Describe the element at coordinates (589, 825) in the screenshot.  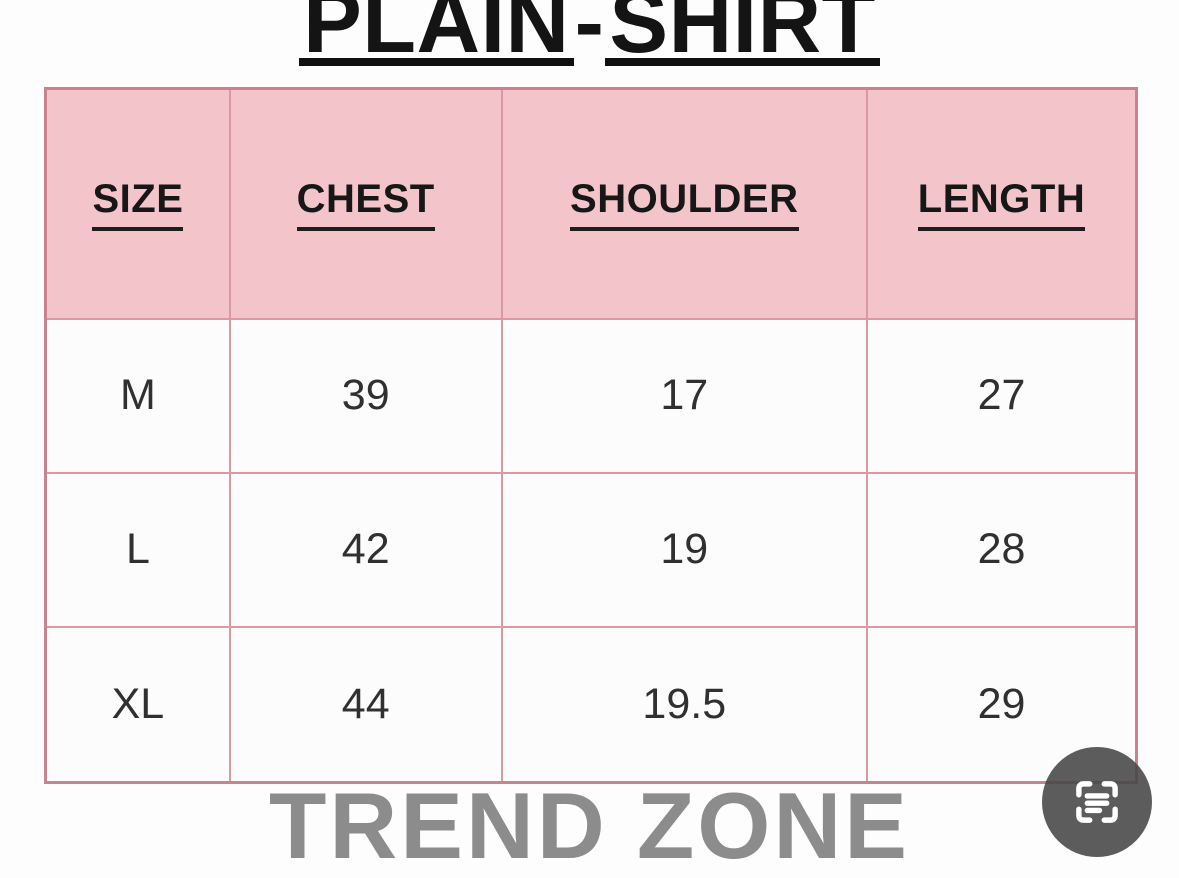
I see `brand-text: TREND ZONE` at that location.